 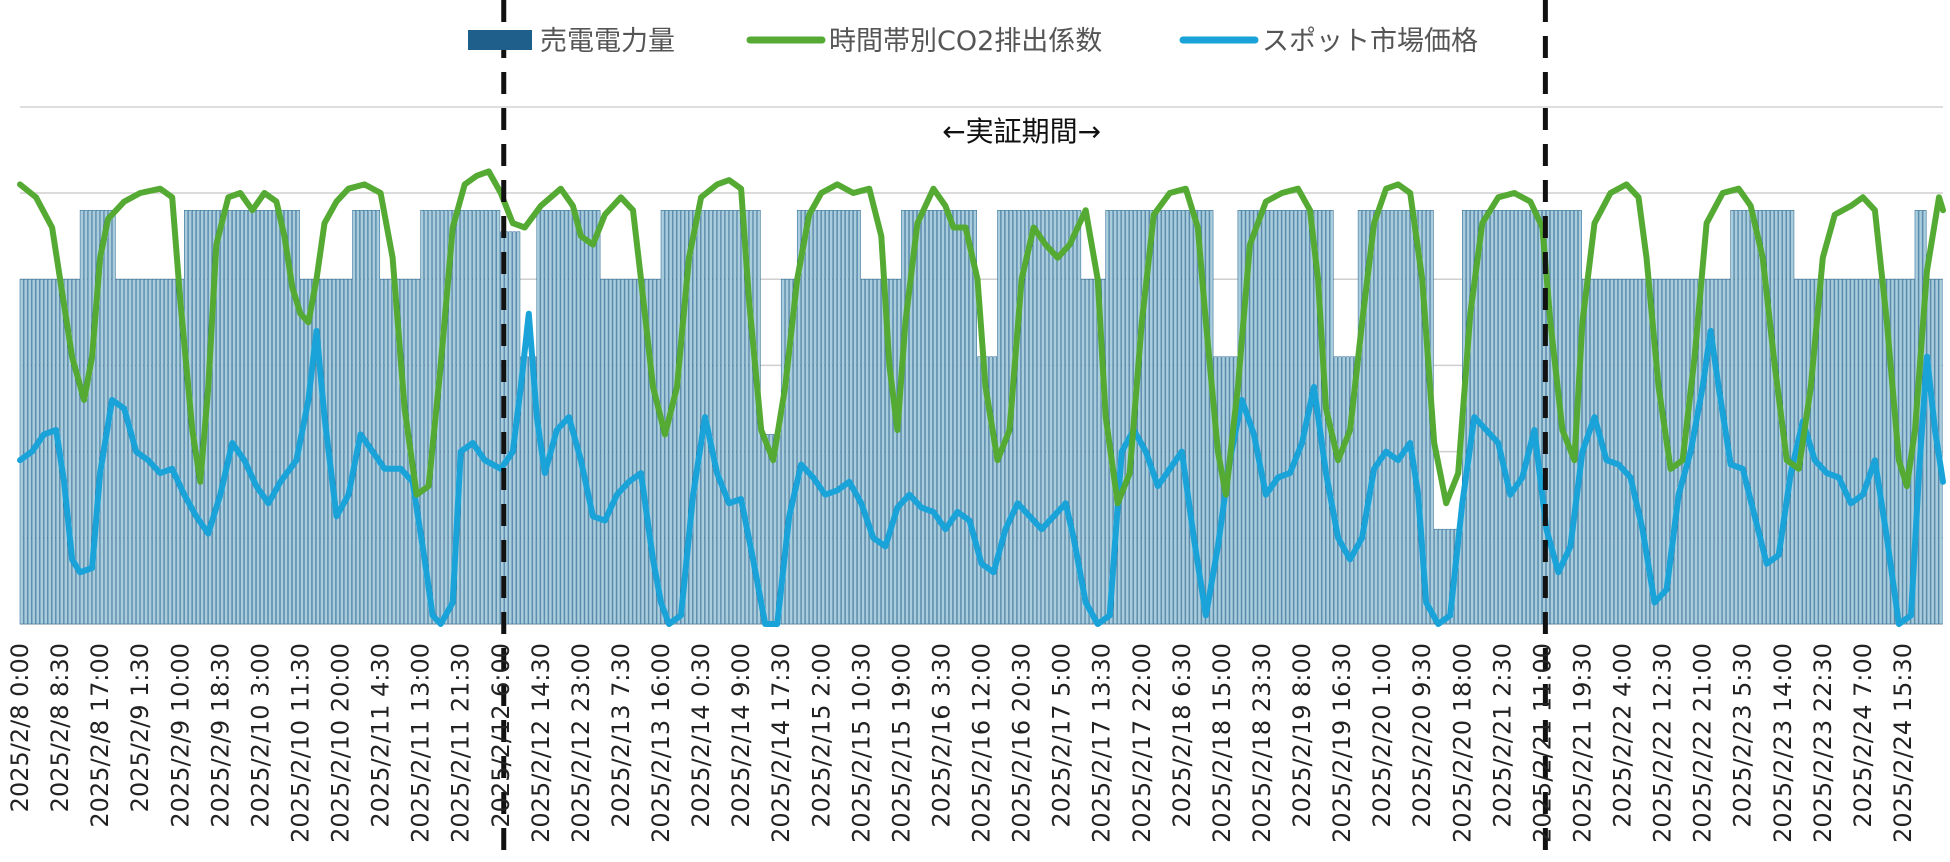 I want to click on x-tick-label: 2025/2/14 17:30, so click(x=781, y=743).